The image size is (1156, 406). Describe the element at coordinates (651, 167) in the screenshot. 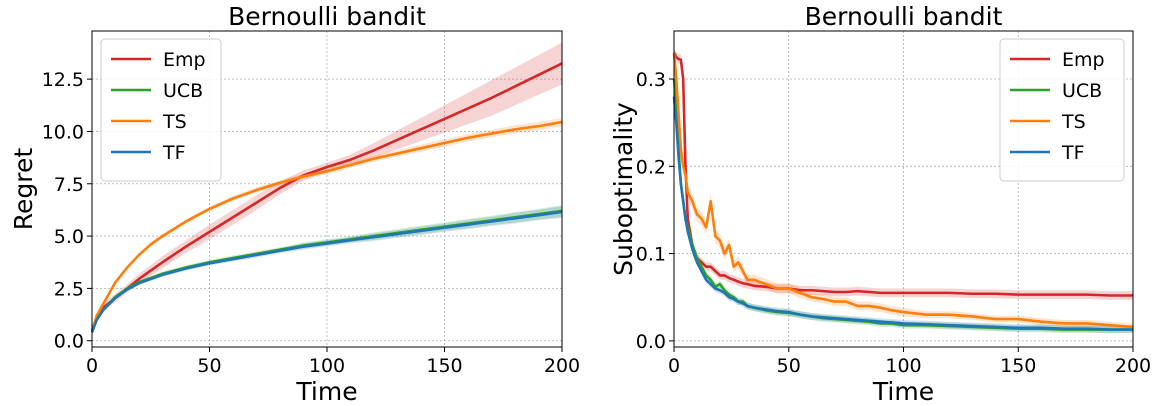

I see `y-tick-label: 0.2` at that location.